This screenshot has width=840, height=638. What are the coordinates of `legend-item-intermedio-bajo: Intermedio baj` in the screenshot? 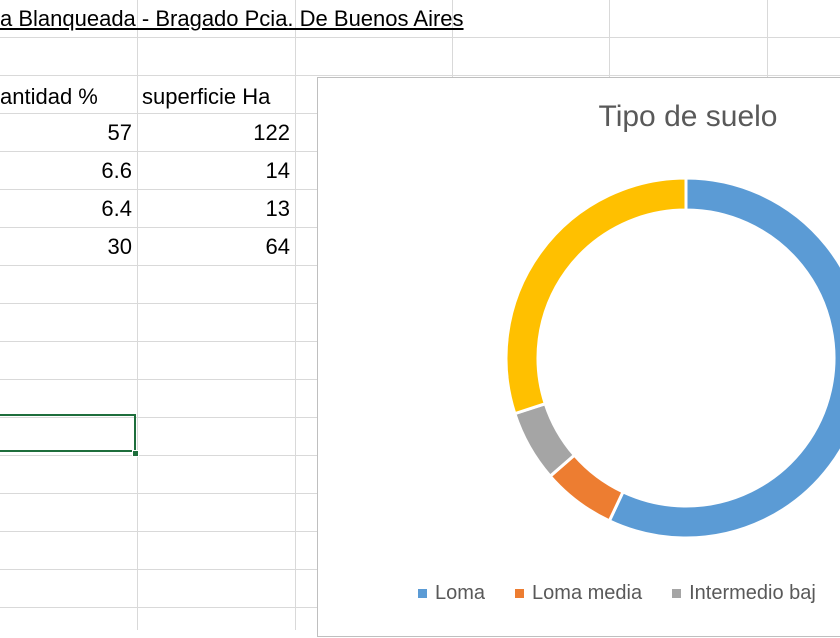 It's located at (744, 593).